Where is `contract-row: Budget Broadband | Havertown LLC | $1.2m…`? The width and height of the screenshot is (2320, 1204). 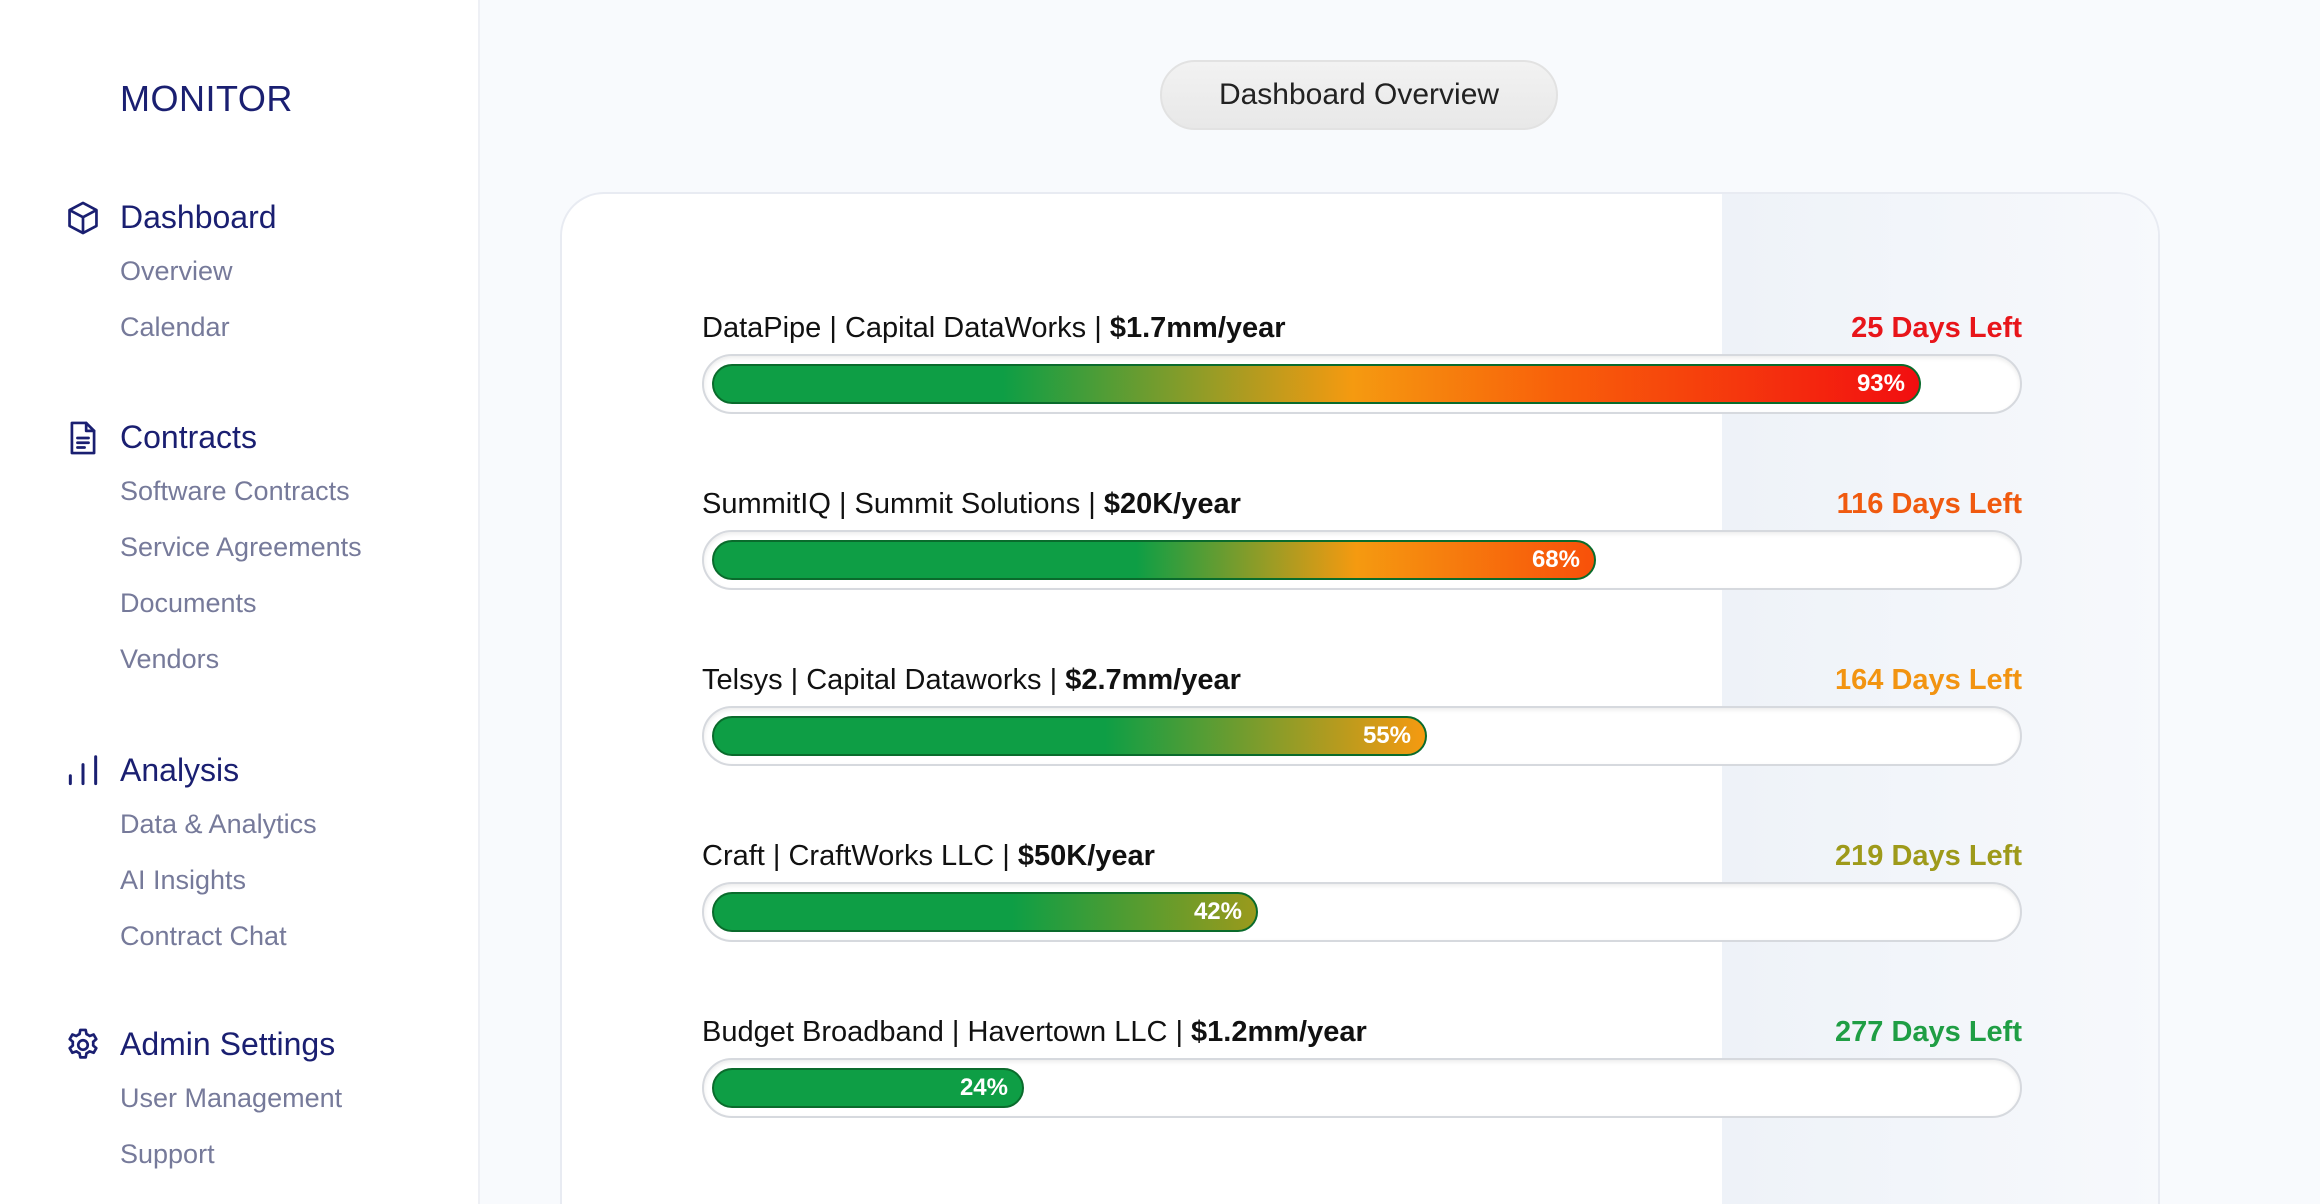 contract-row: Budget Broadband | Havertown LLC | $1.2m… is located at coordinates (1362, 1076).